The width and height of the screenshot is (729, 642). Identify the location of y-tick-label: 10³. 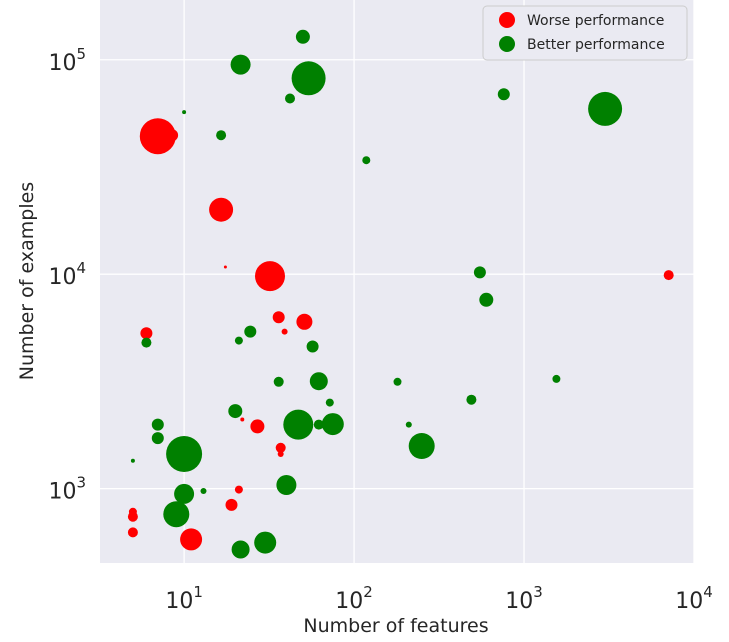
(67, 489).